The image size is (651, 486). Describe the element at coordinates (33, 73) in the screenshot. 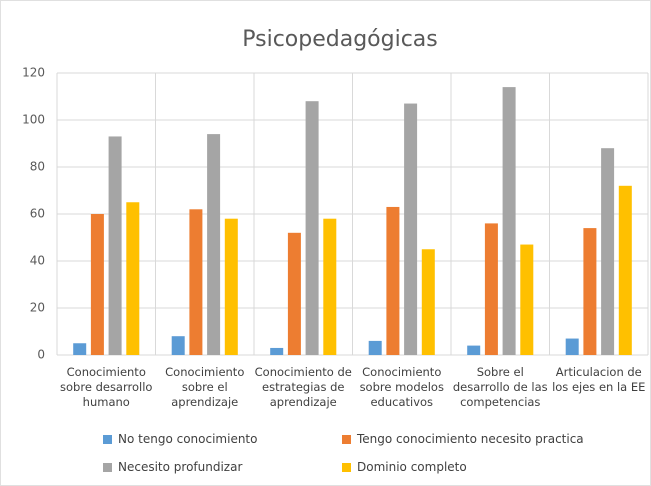

I see `y-tick-label: 120` at that location.